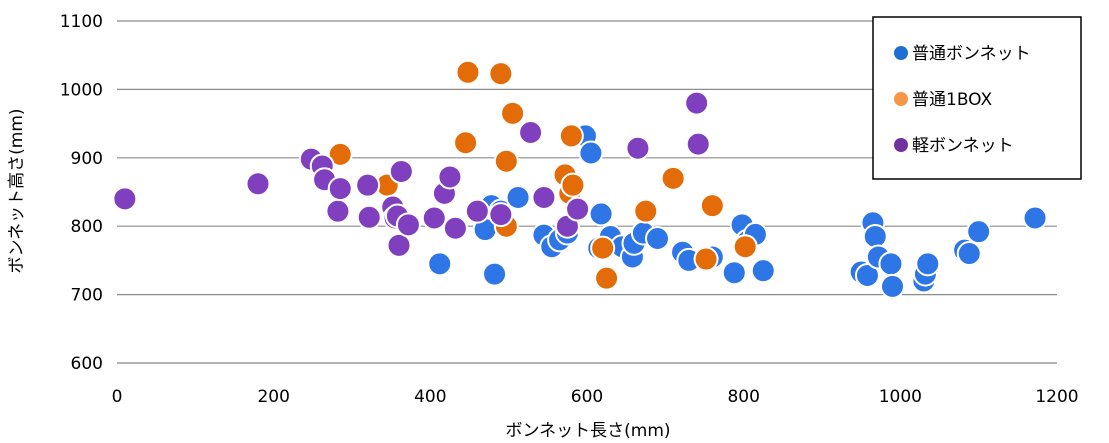 This screenshot has width=1109, height=443. What do you see at coordinates (87, 227) in the screenshot?
I see `y-tick-label: 800` at bounding box center [87, 227].